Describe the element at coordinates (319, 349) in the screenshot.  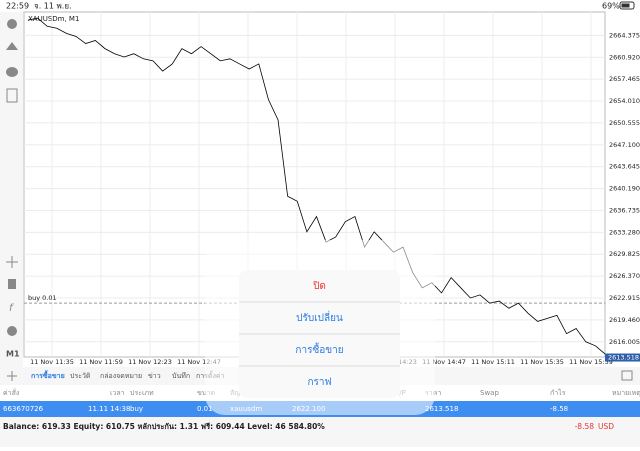
I see `menu-item: การซื้อขาย` at that location.